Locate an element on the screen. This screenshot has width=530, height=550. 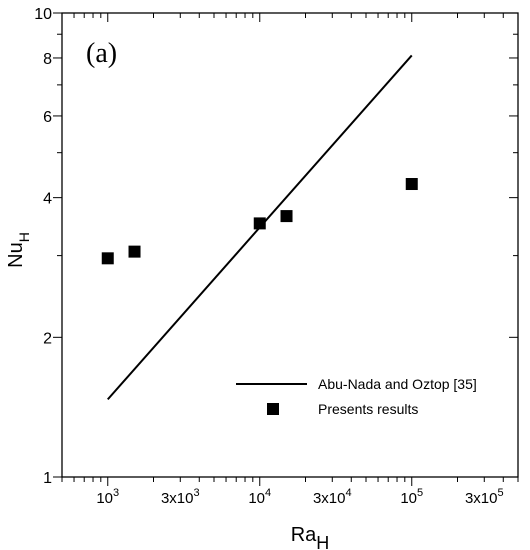
y-tick-label: 10 is located at coordinates (43, 14).